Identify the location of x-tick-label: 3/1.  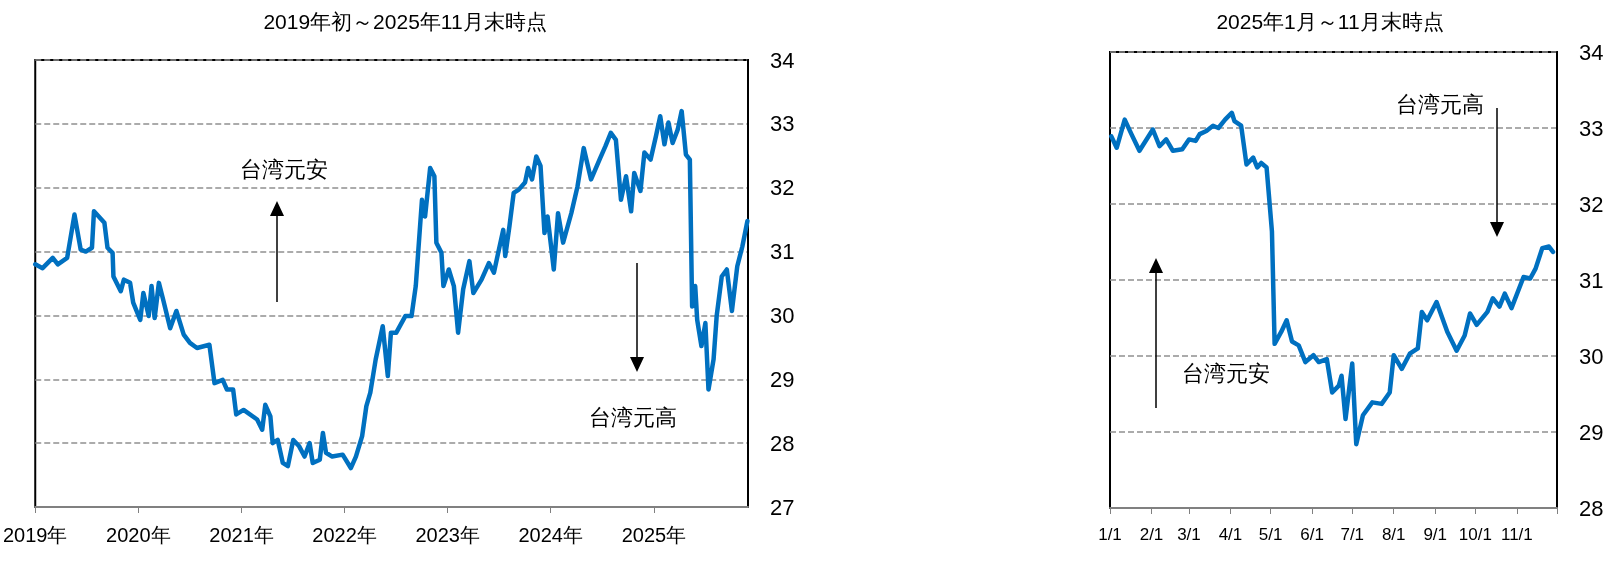
(1189, 534).